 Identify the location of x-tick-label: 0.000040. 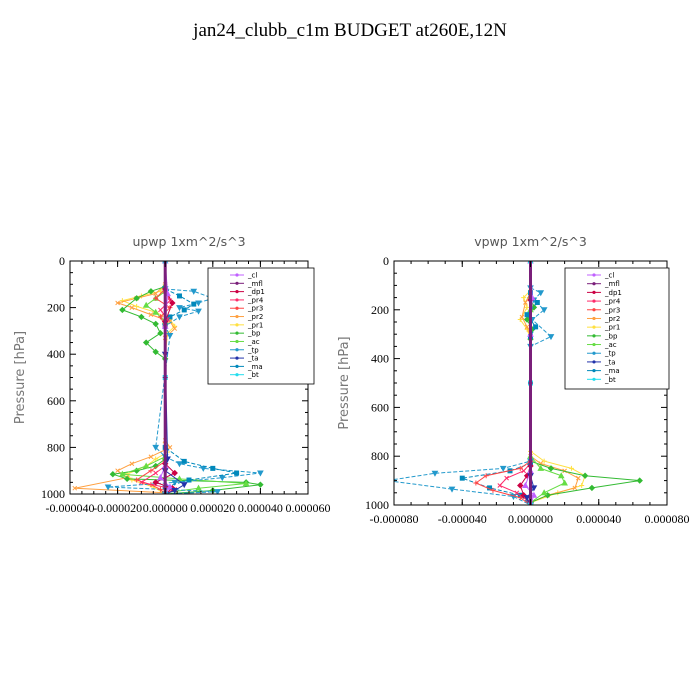
(598, 519).